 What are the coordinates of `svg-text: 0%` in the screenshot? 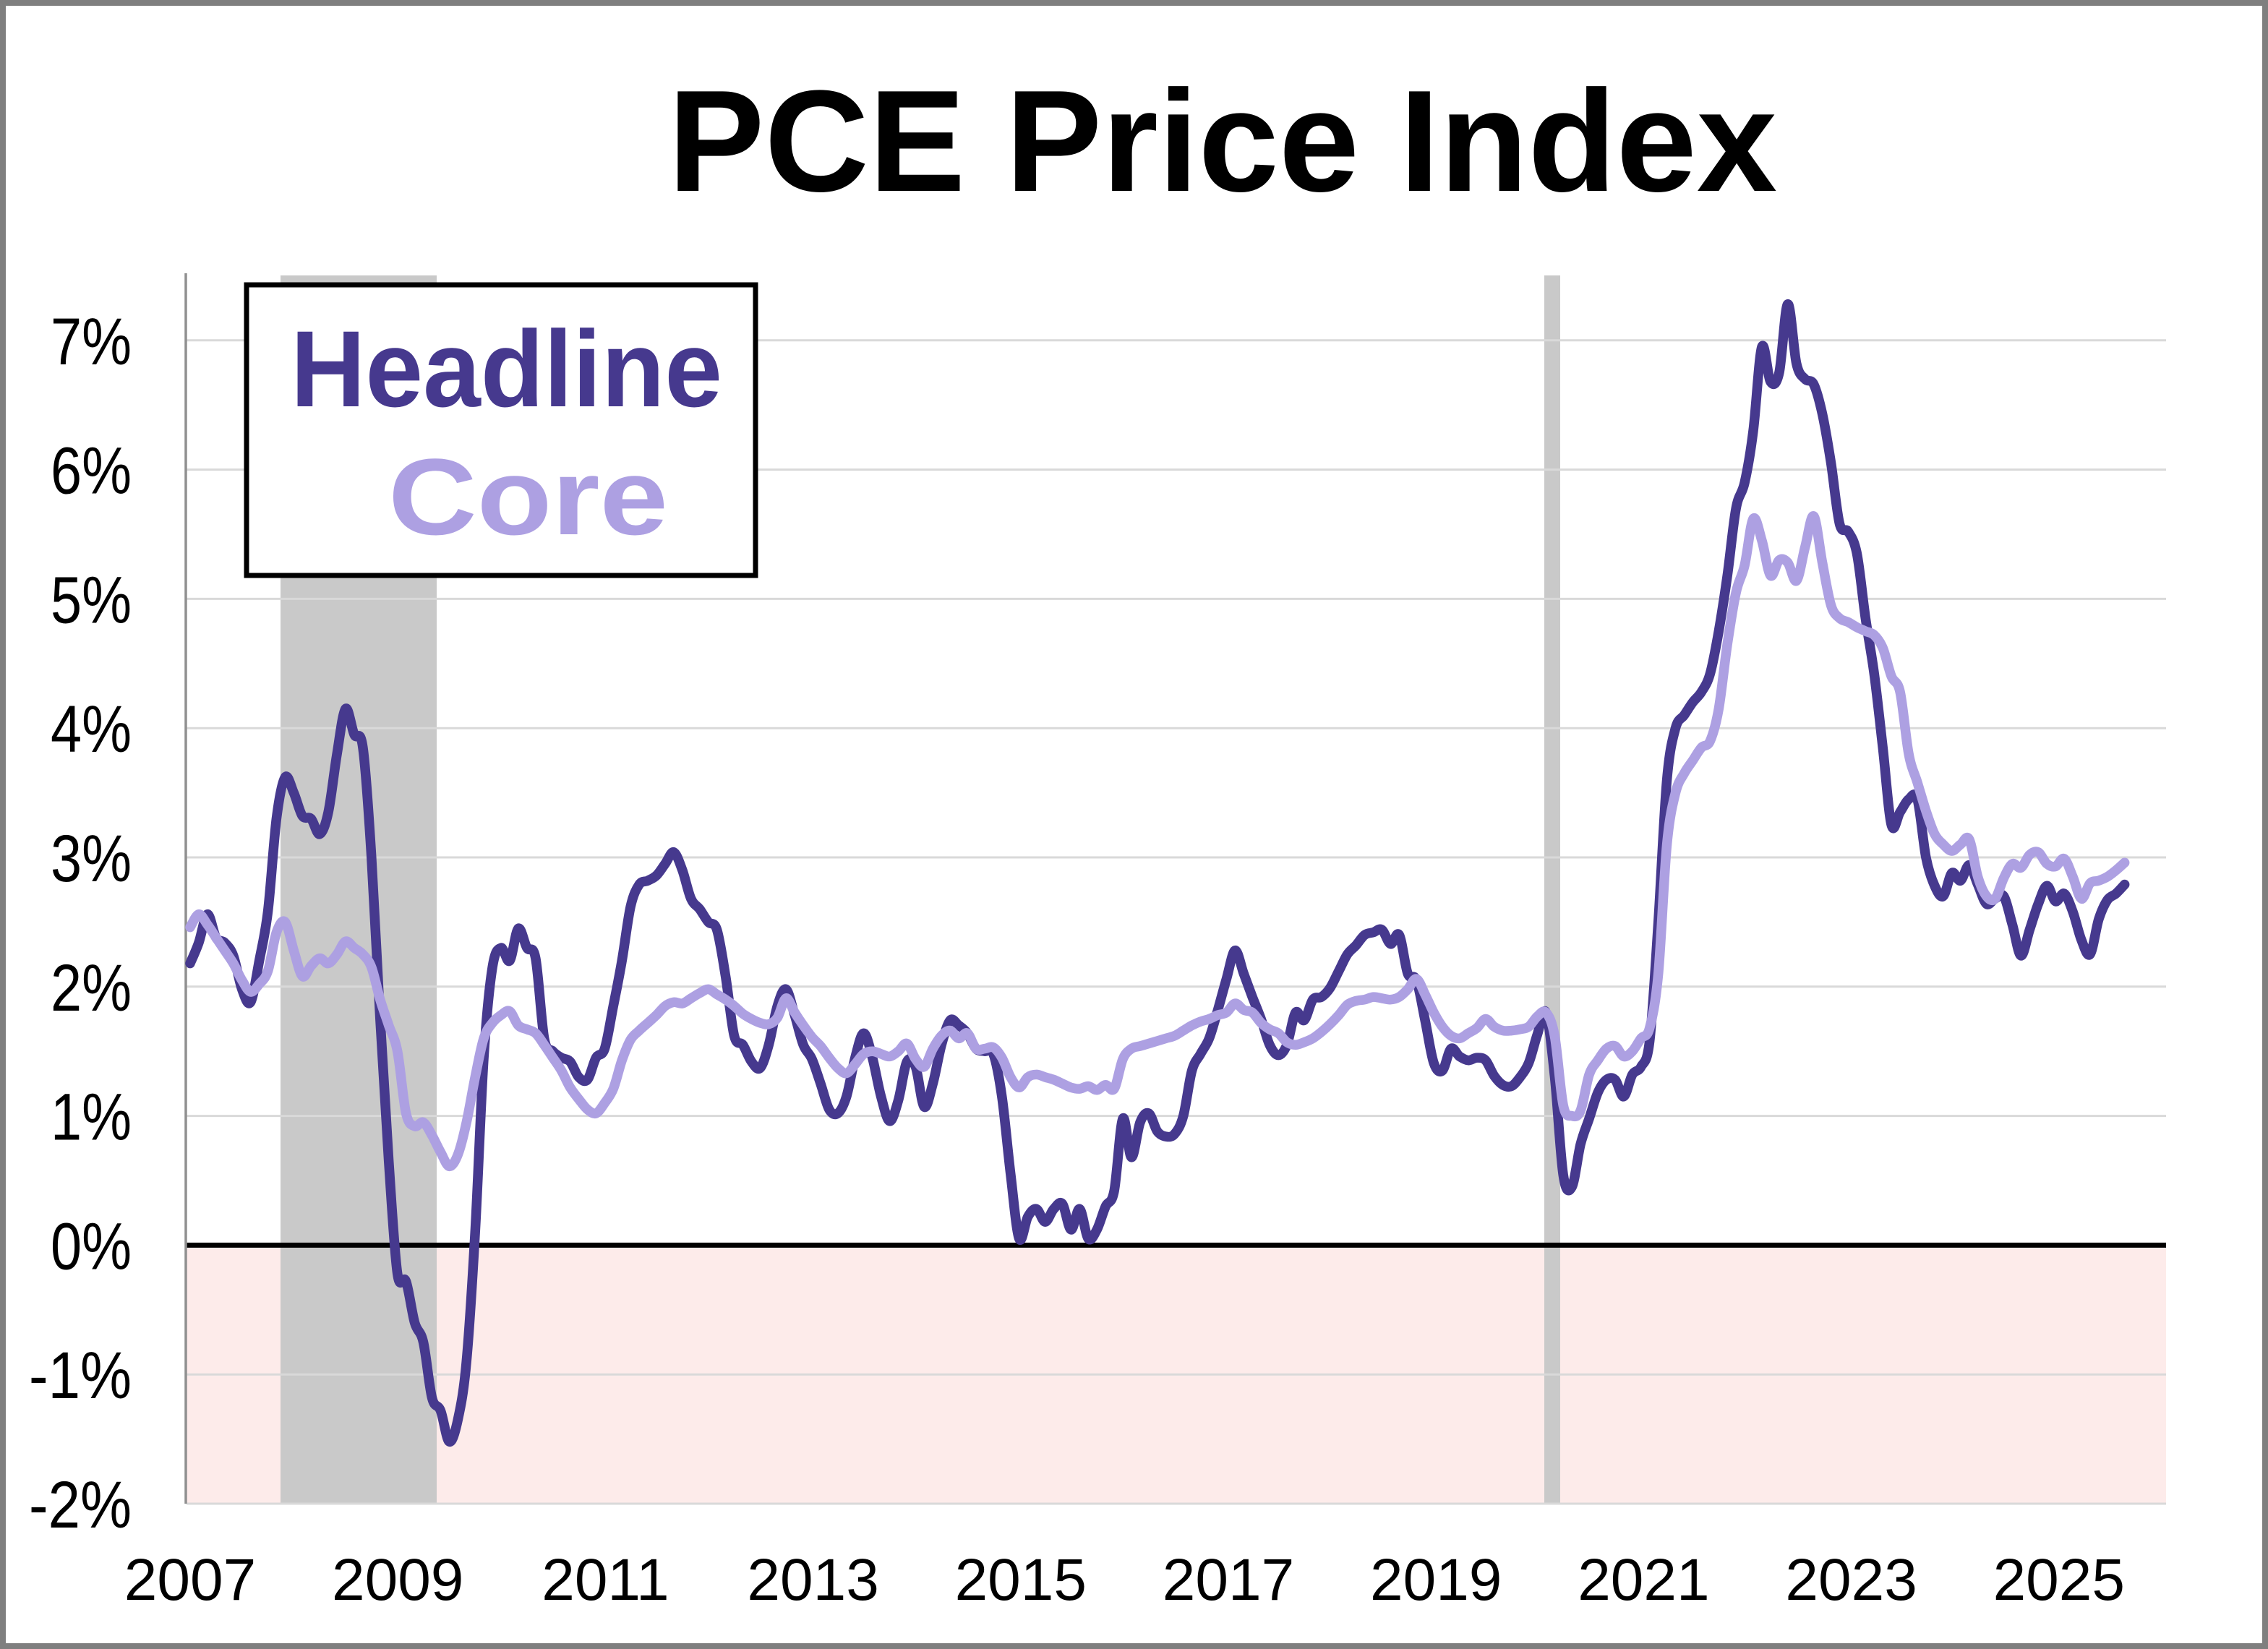 It's located at (91, 1246).